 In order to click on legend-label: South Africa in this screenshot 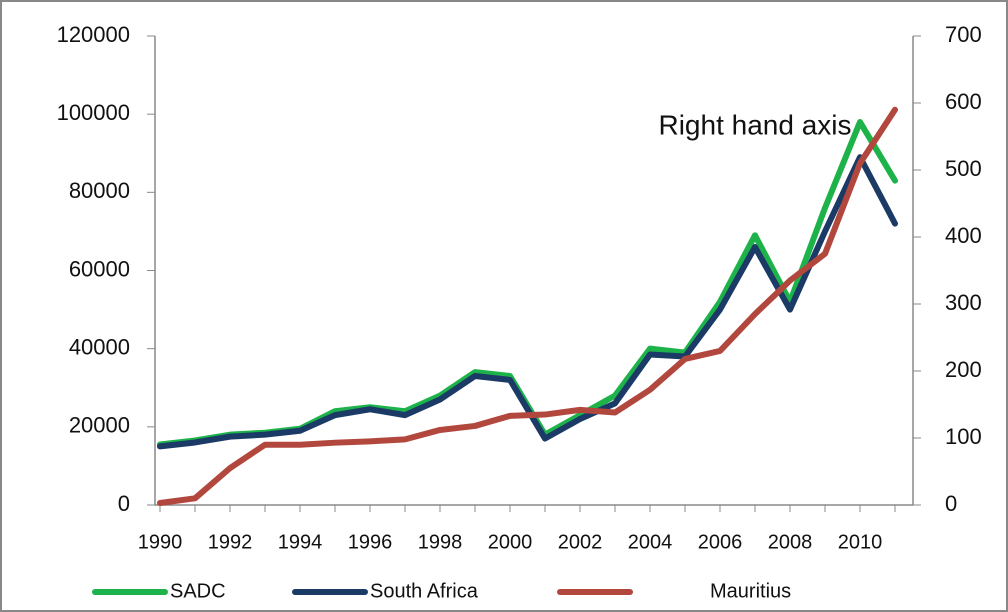, I will do `click(424, 591)`.